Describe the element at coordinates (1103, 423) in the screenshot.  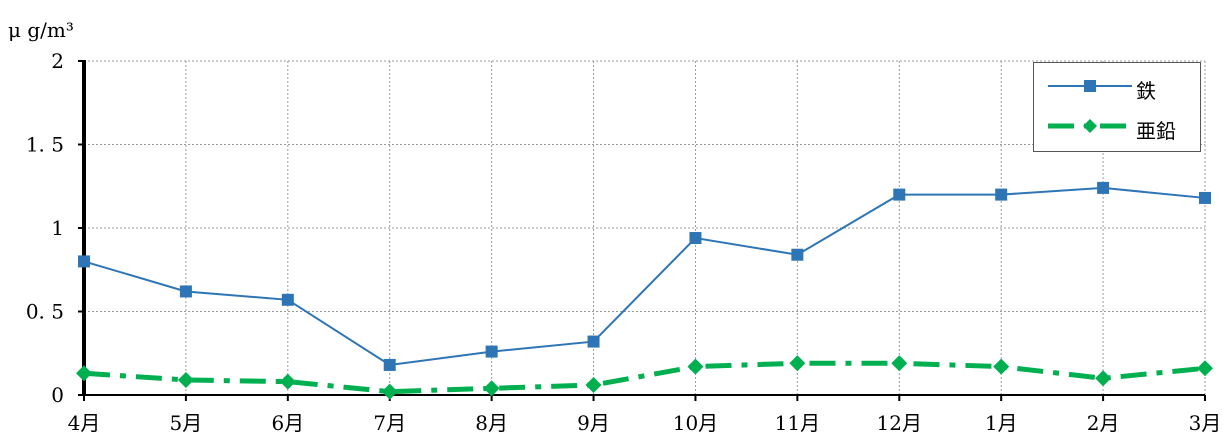
I see `x-tick-label-10: 2月` at that location.